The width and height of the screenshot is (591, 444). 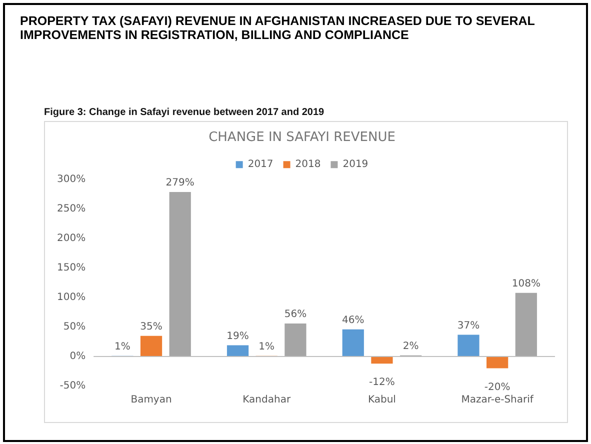 What do you see at coordinates (237, 336) in the screenshot?
I see `data-label: 19%` at bounding box center [237, 336].